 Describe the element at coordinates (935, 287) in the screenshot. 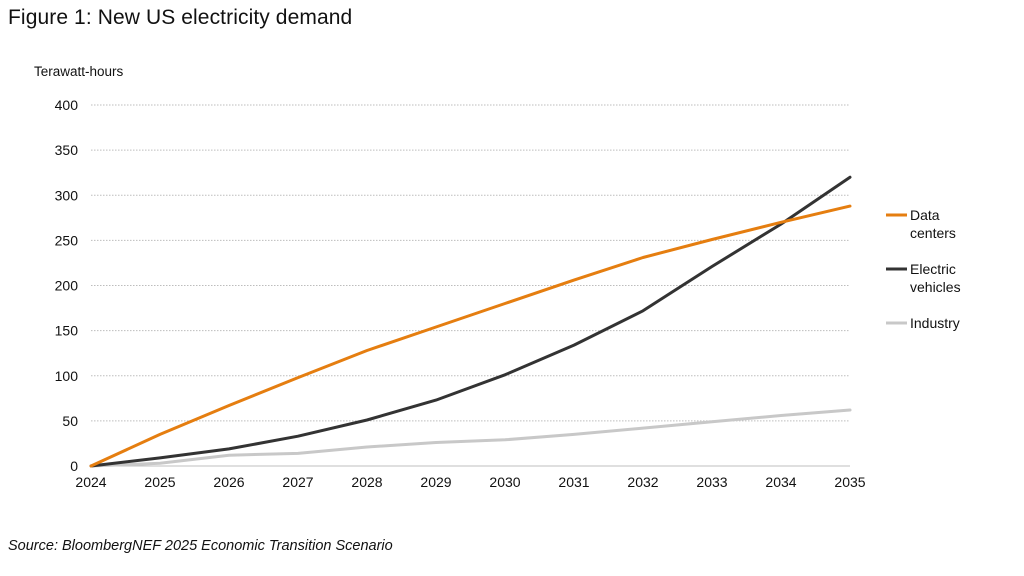

I see `legend-label: vehicles` at that location.